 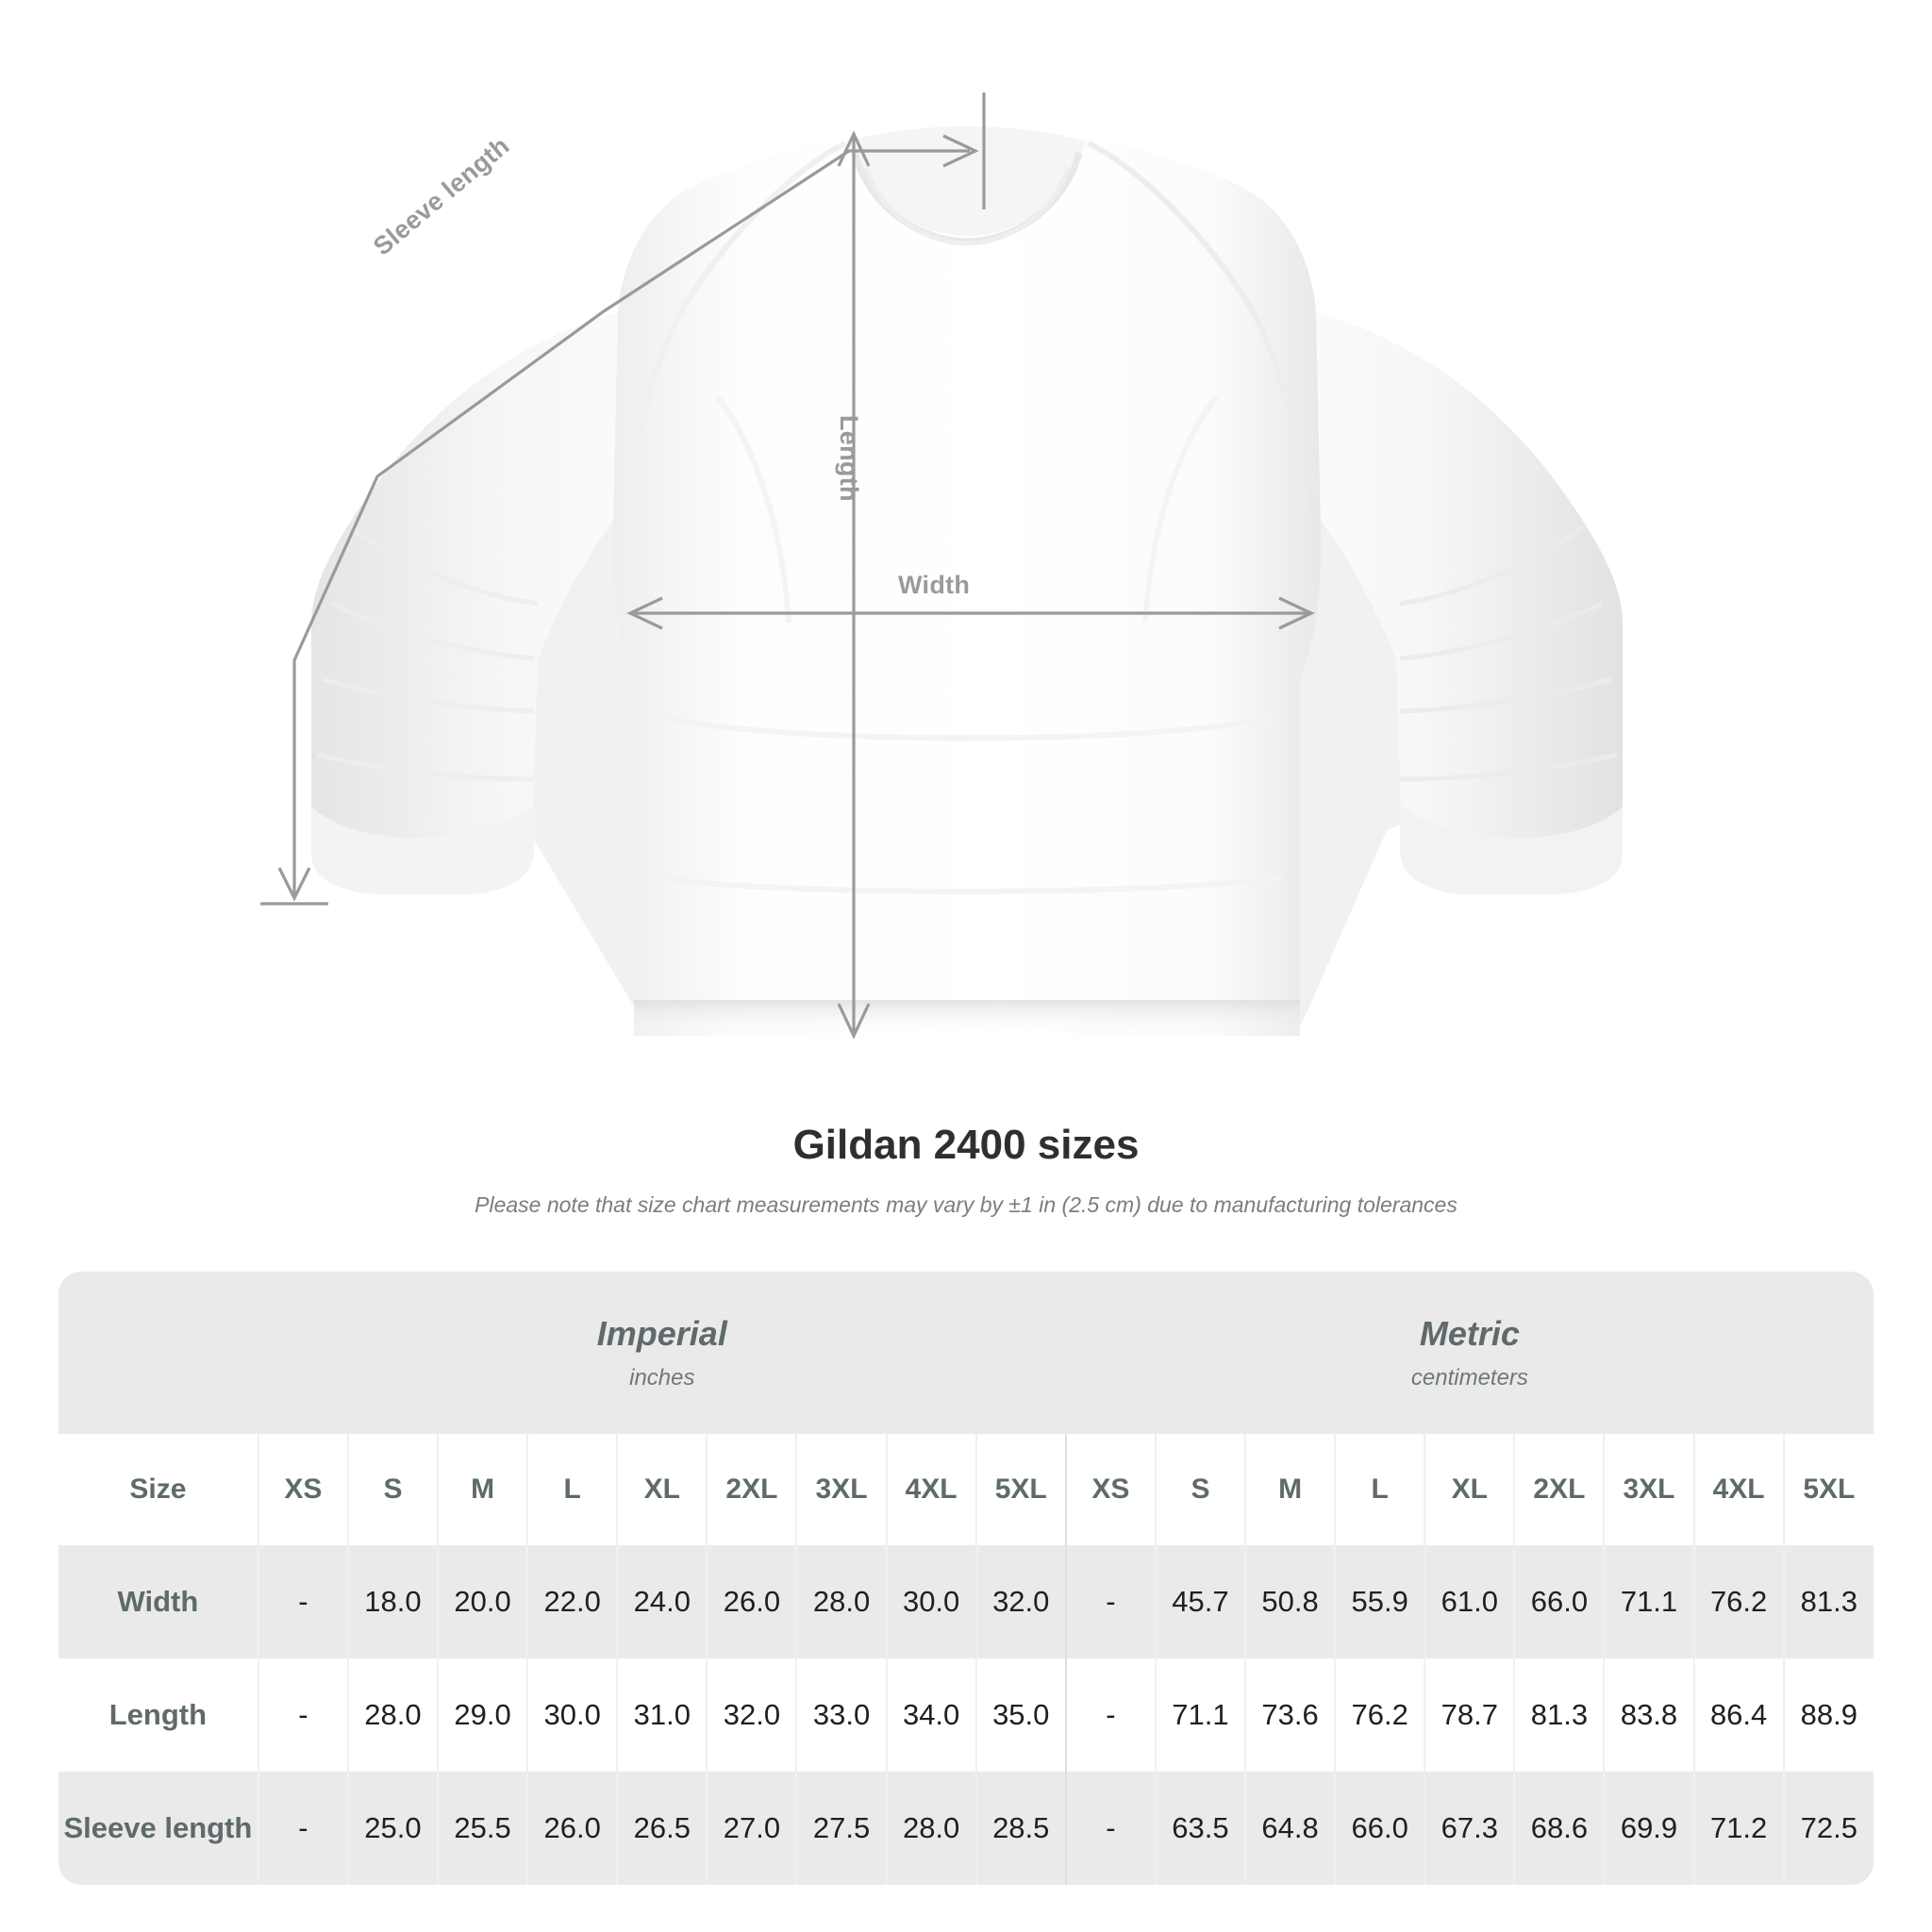 I want to click on size-header-imperial-l: L, so click(x=572, y=1490).